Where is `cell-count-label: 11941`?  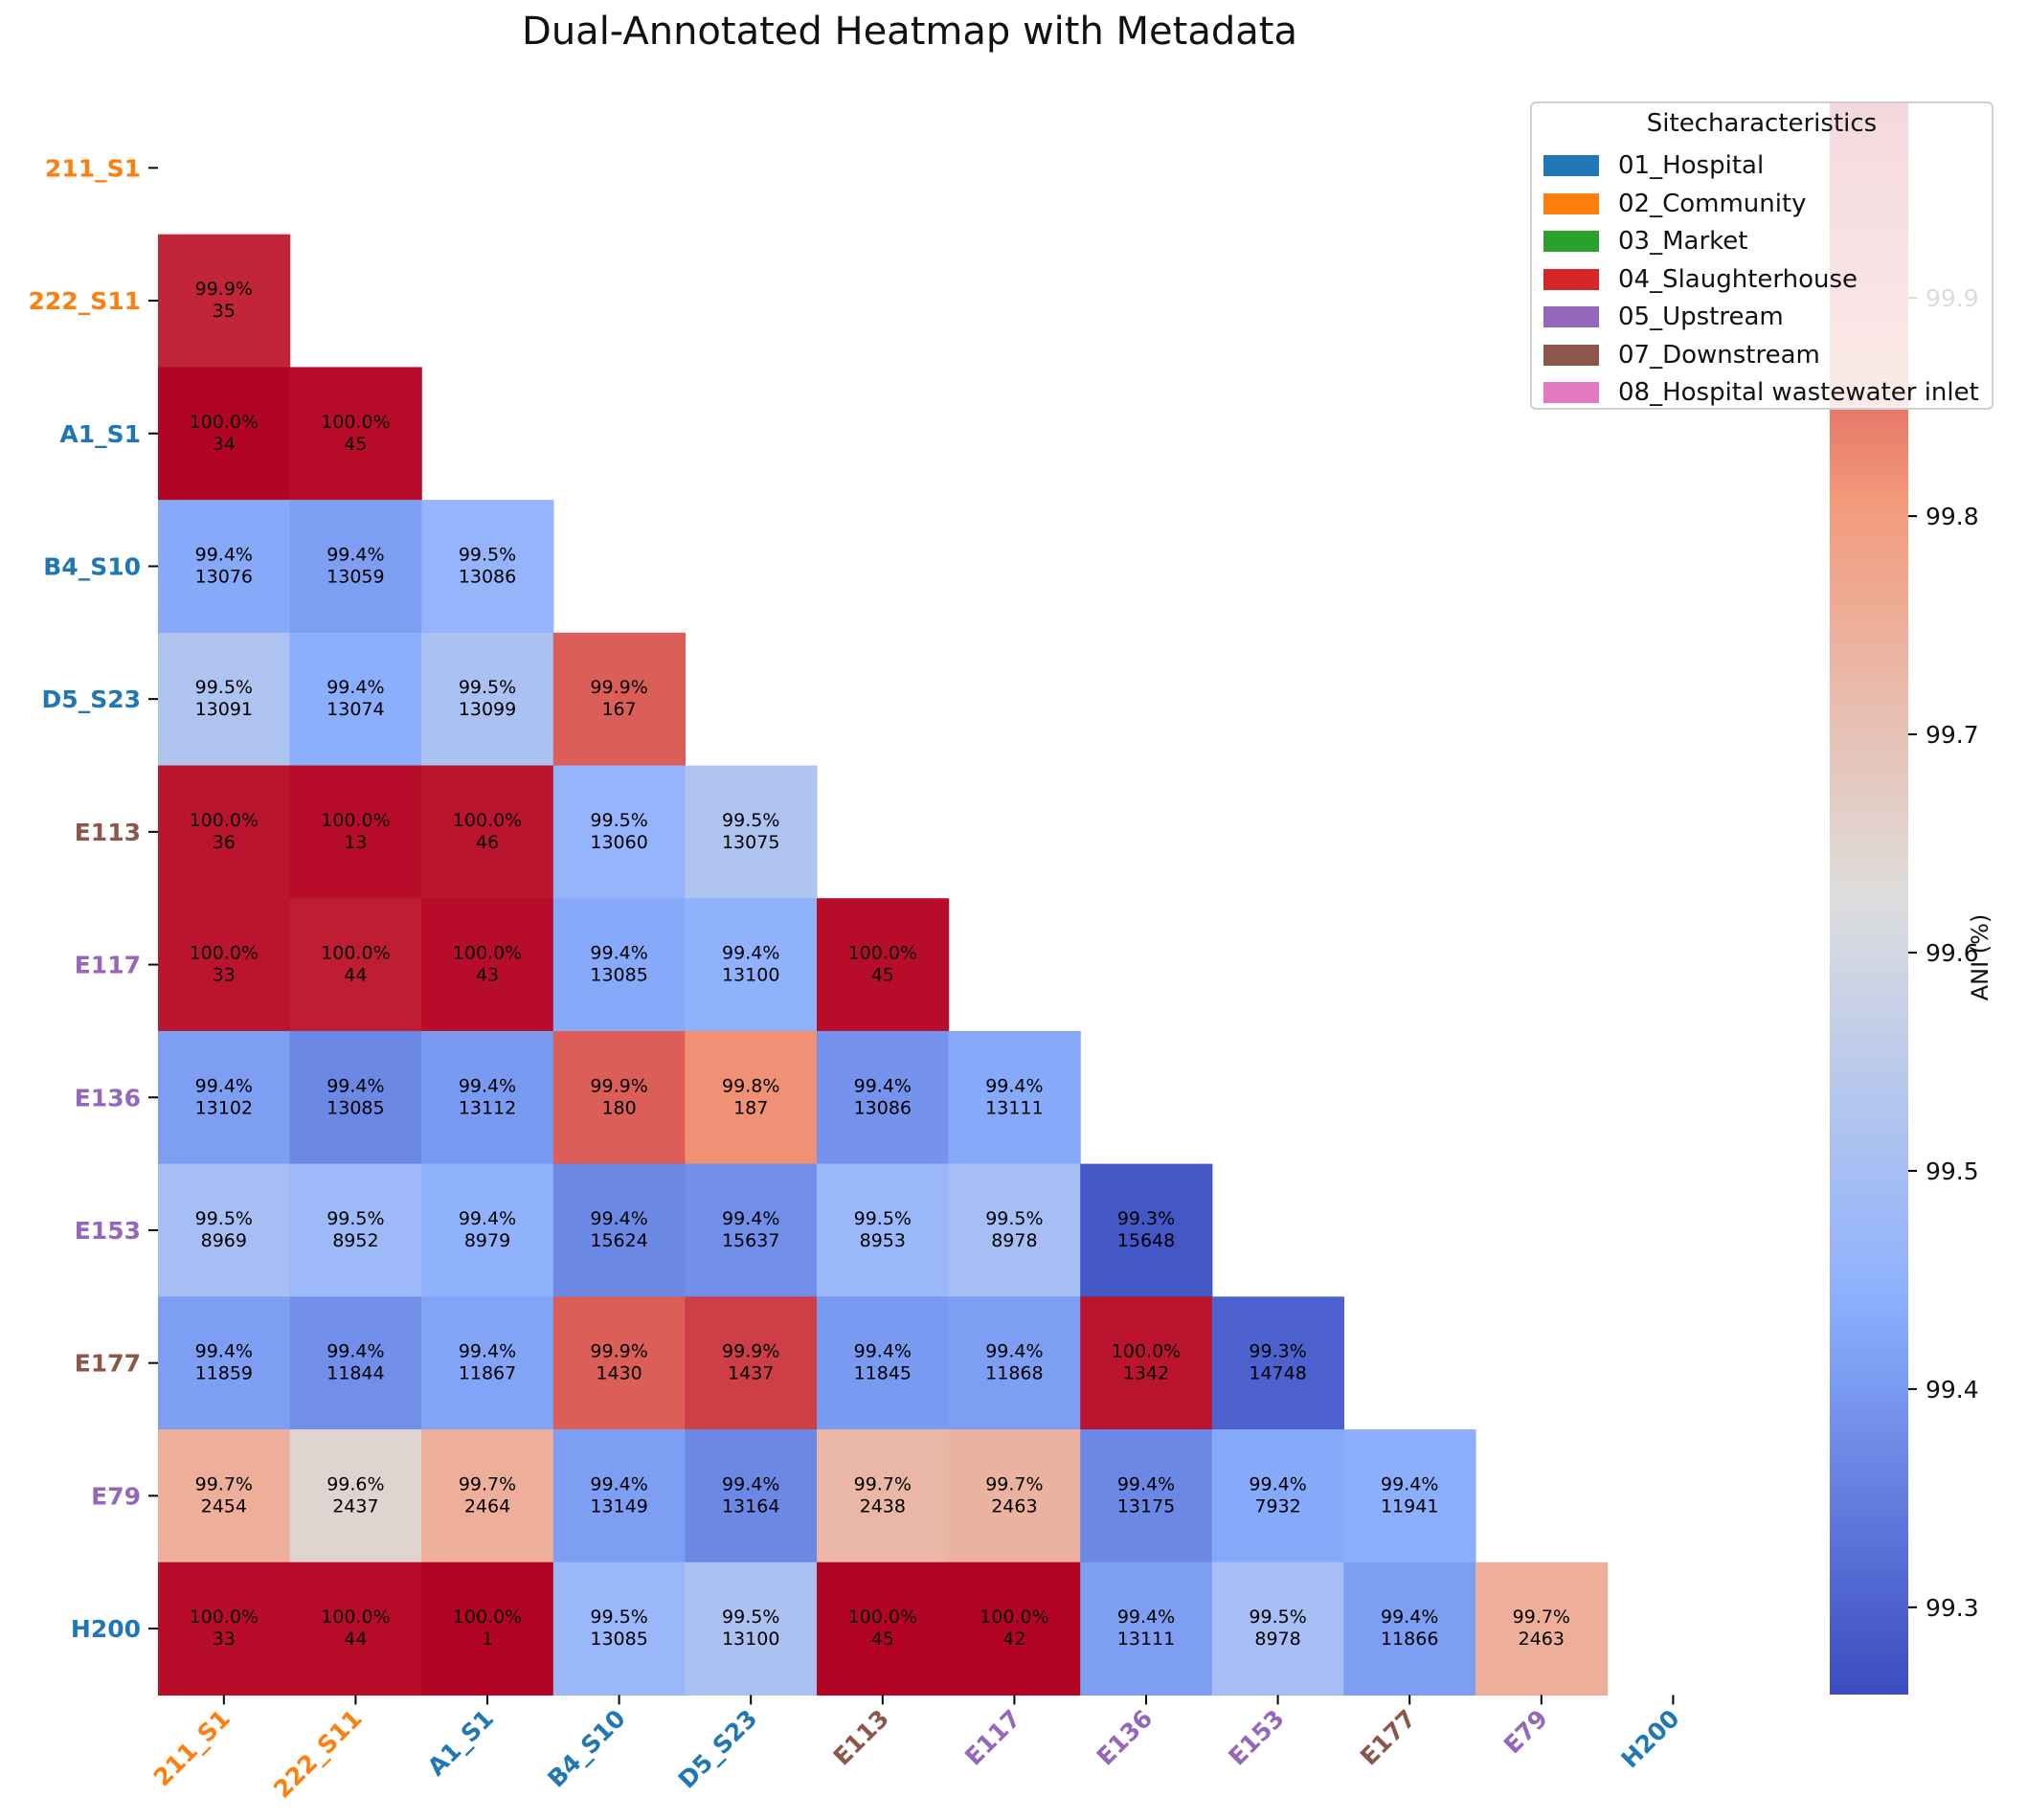
cell-count-label: 11941 is located at coordinates (1409, 1506).